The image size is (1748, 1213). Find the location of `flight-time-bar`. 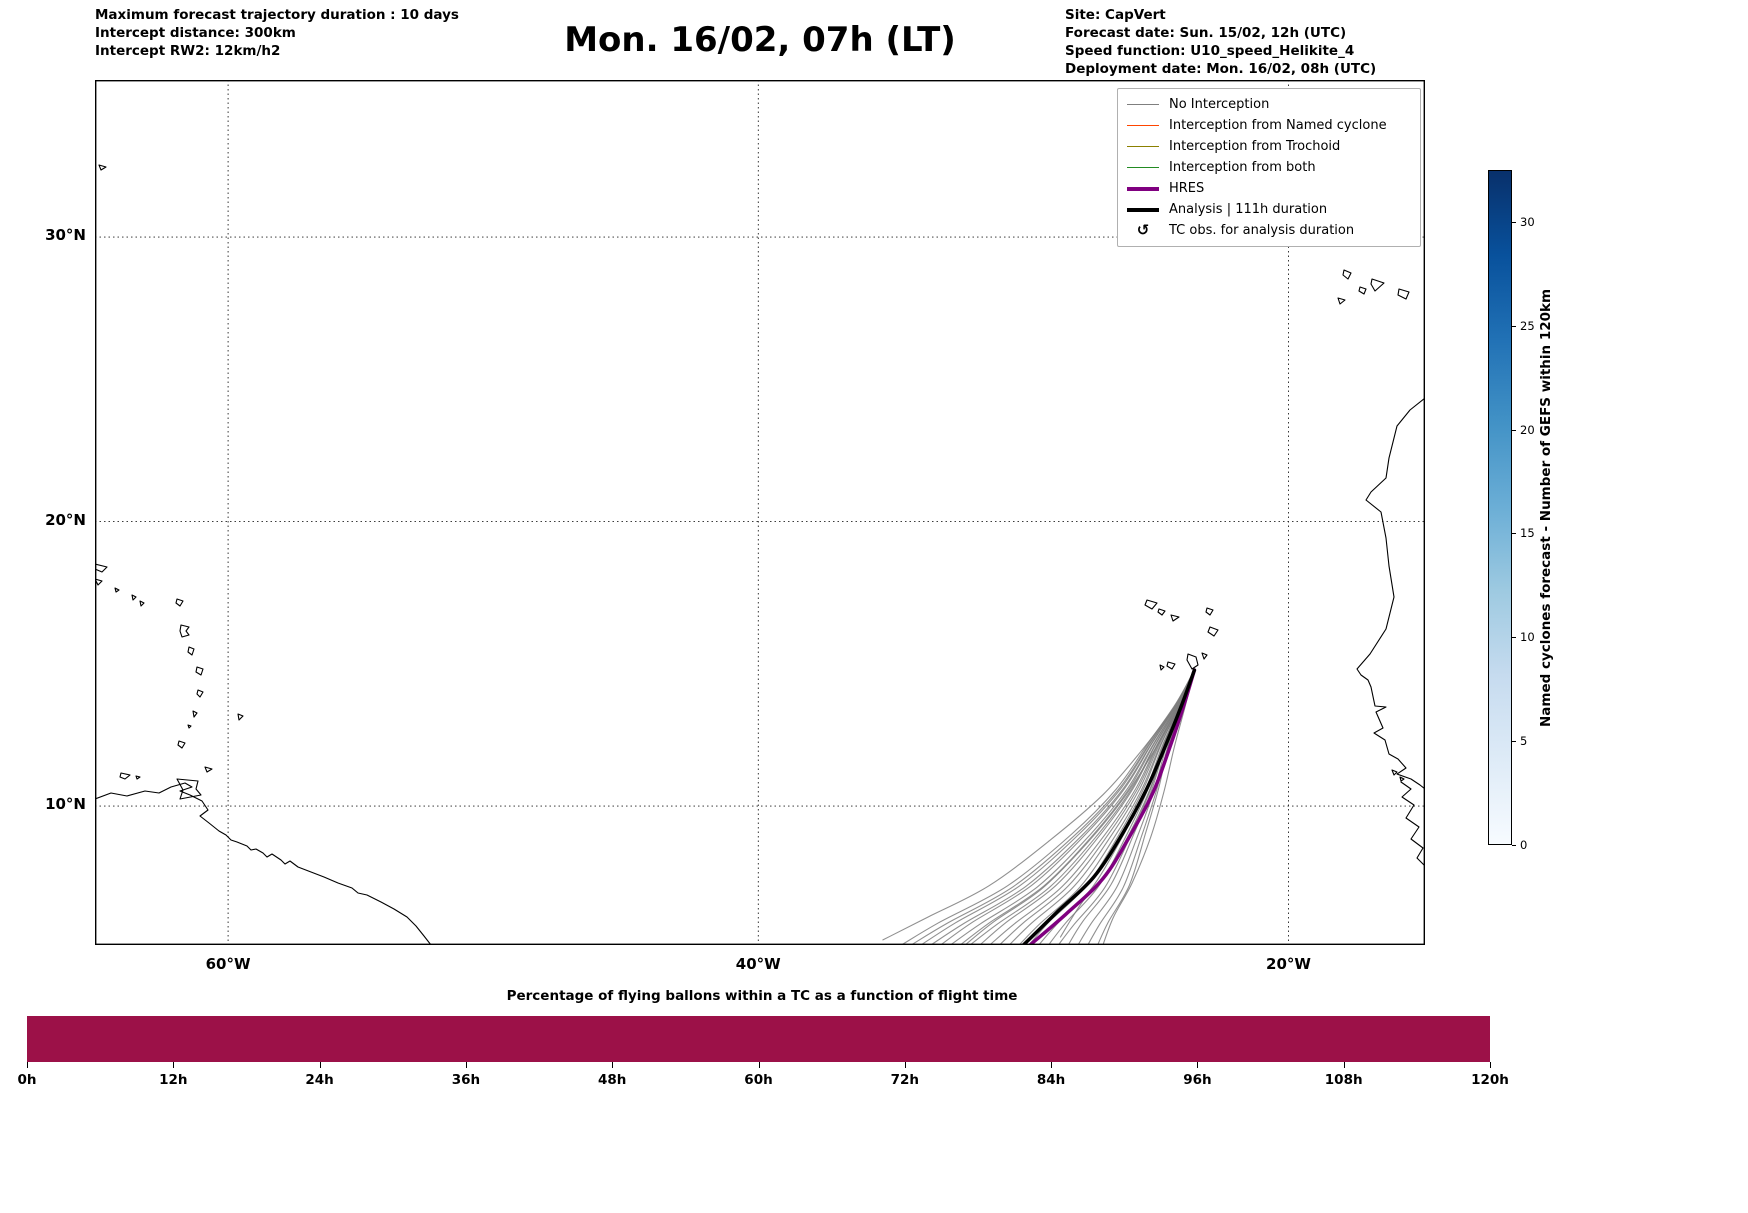

flight-time-bar is located at coordinates (758, 1039).